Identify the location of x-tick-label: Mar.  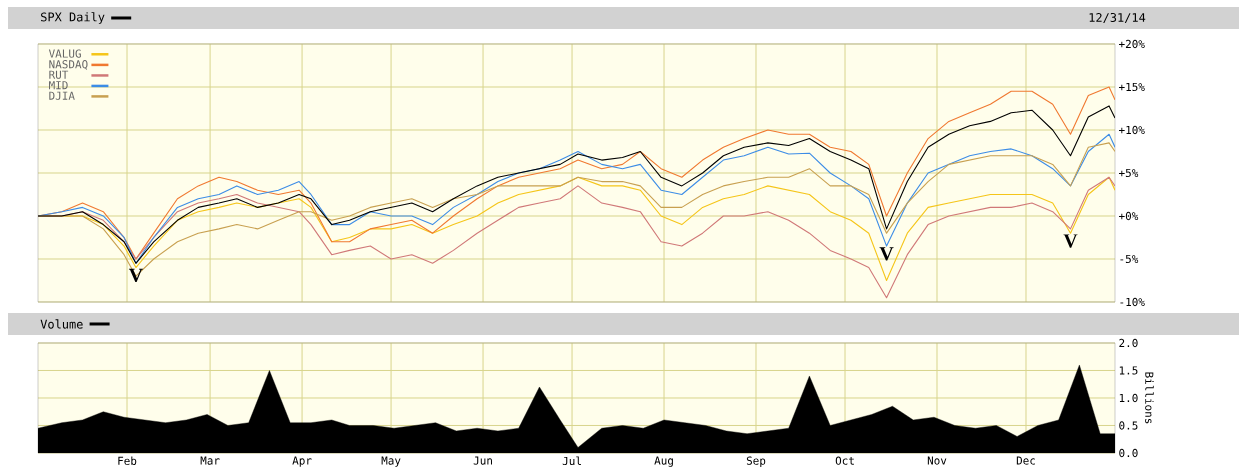
(210, 460).